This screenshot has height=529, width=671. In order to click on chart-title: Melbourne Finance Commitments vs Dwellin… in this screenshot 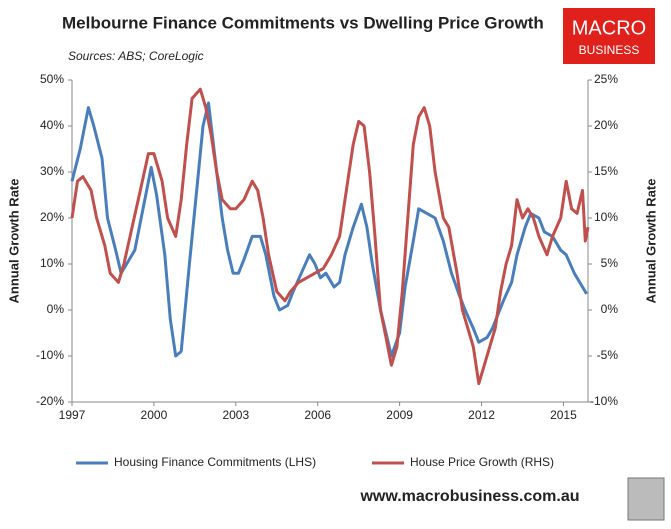, I will do `click(303, 22)`.